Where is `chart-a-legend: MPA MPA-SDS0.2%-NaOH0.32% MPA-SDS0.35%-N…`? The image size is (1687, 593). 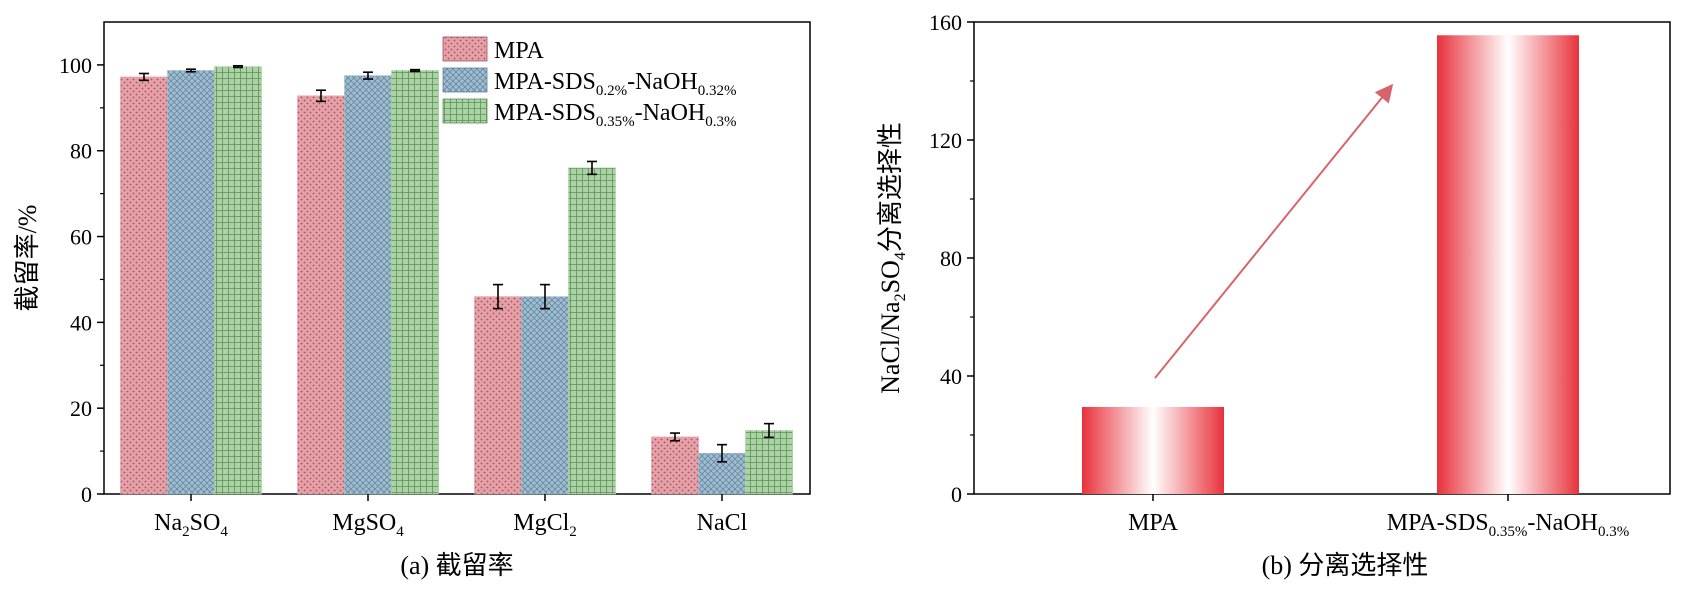
chart-a-legend: MPA MPA-SDS0.2%-NaOH0.32% MPA-SDS0.35%-N… is located at coordinates (589, 83).